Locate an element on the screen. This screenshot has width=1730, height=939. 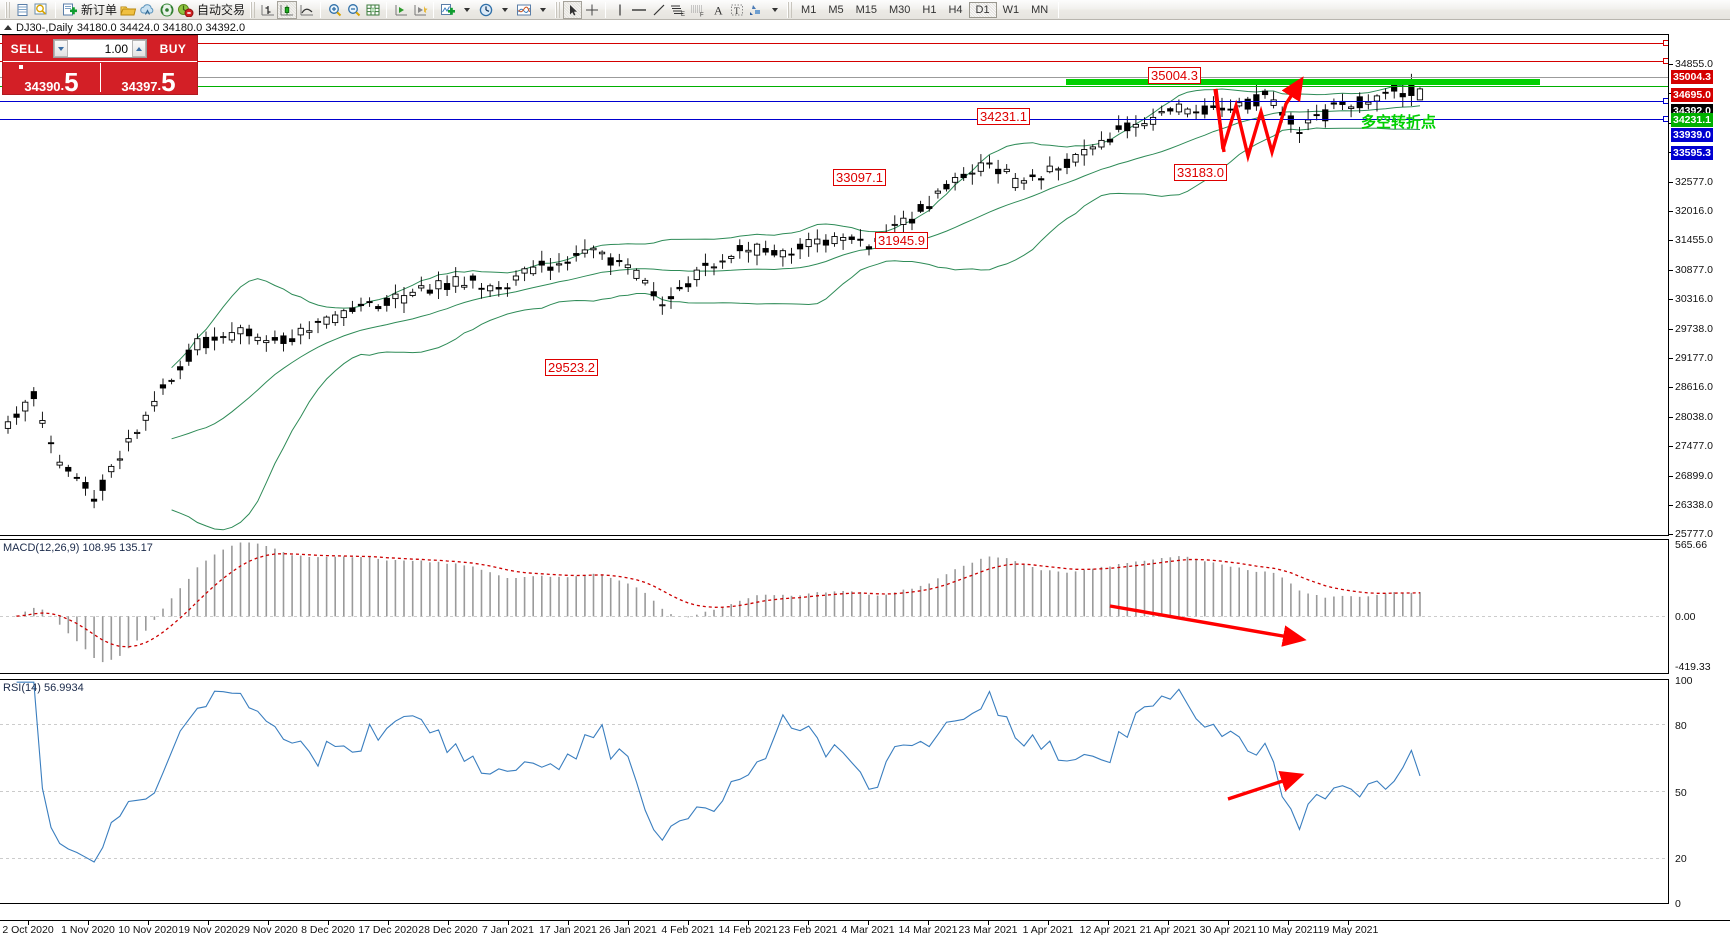
toolbar-grip is located at coordinates (7, 9).